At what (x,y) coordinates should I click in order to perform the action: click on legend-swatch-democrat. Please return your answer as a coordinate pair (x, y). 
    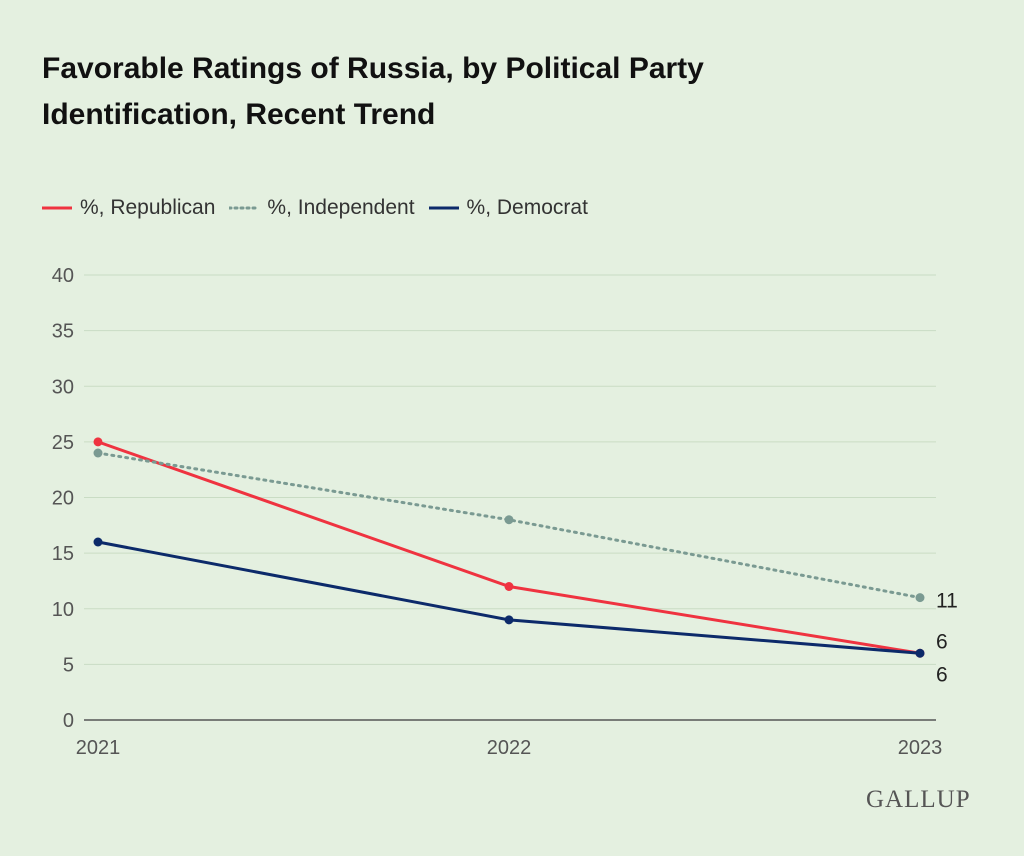
    Looking at the image, I should click on (443, 208).